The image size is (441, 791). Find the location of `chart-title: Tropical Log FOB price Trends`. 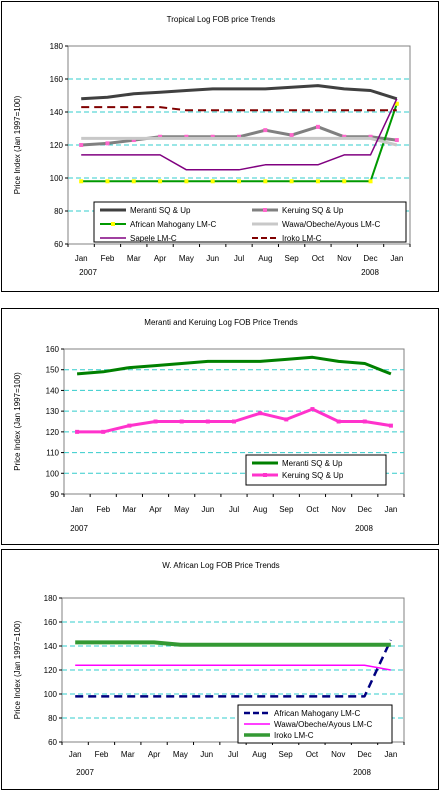

chart-title: Tropical Log FOB price Trends is located at coordinates (221, 19).